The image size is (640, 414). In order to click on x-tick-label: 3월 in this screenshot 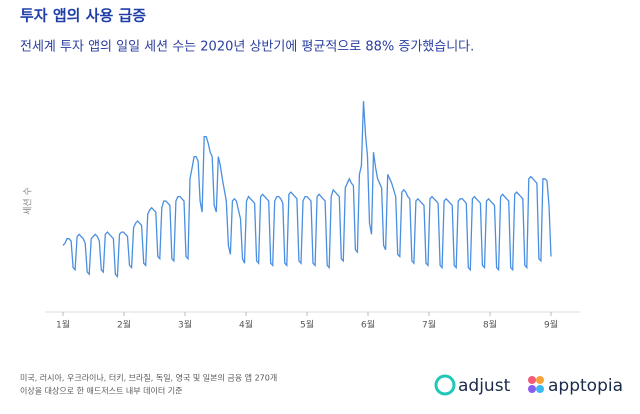, I will do `click(185, 325)`.